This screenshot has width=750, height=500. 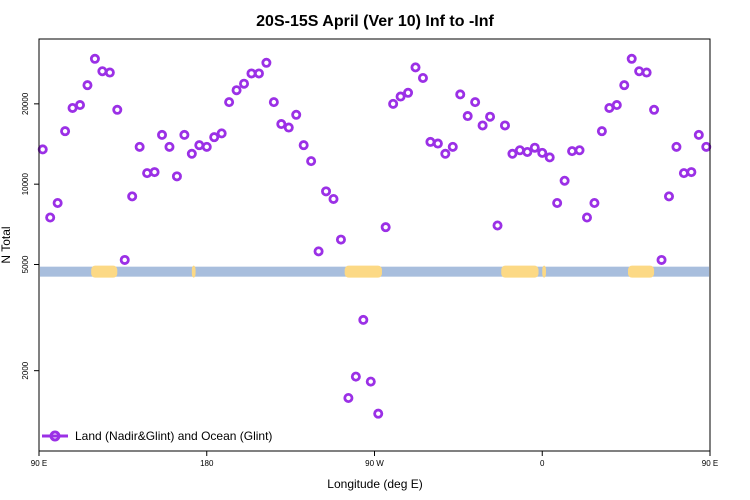 What do you see at coordinates (375, 21) in the screenshot?
I see `chart-title: 20S-15S April (Ver 10) Inf to -Inf` at bounding box center [375, 21].